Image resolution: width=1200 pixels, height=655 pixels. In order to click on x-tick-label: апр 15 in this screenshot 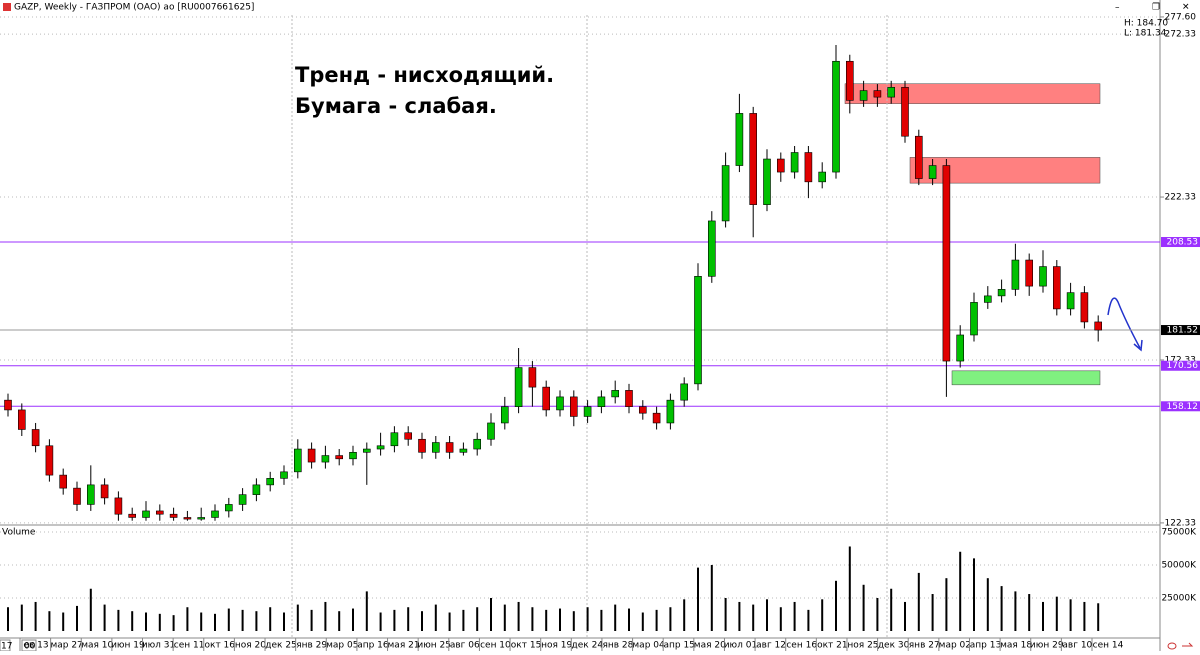, I will do `click(678, 646)`.